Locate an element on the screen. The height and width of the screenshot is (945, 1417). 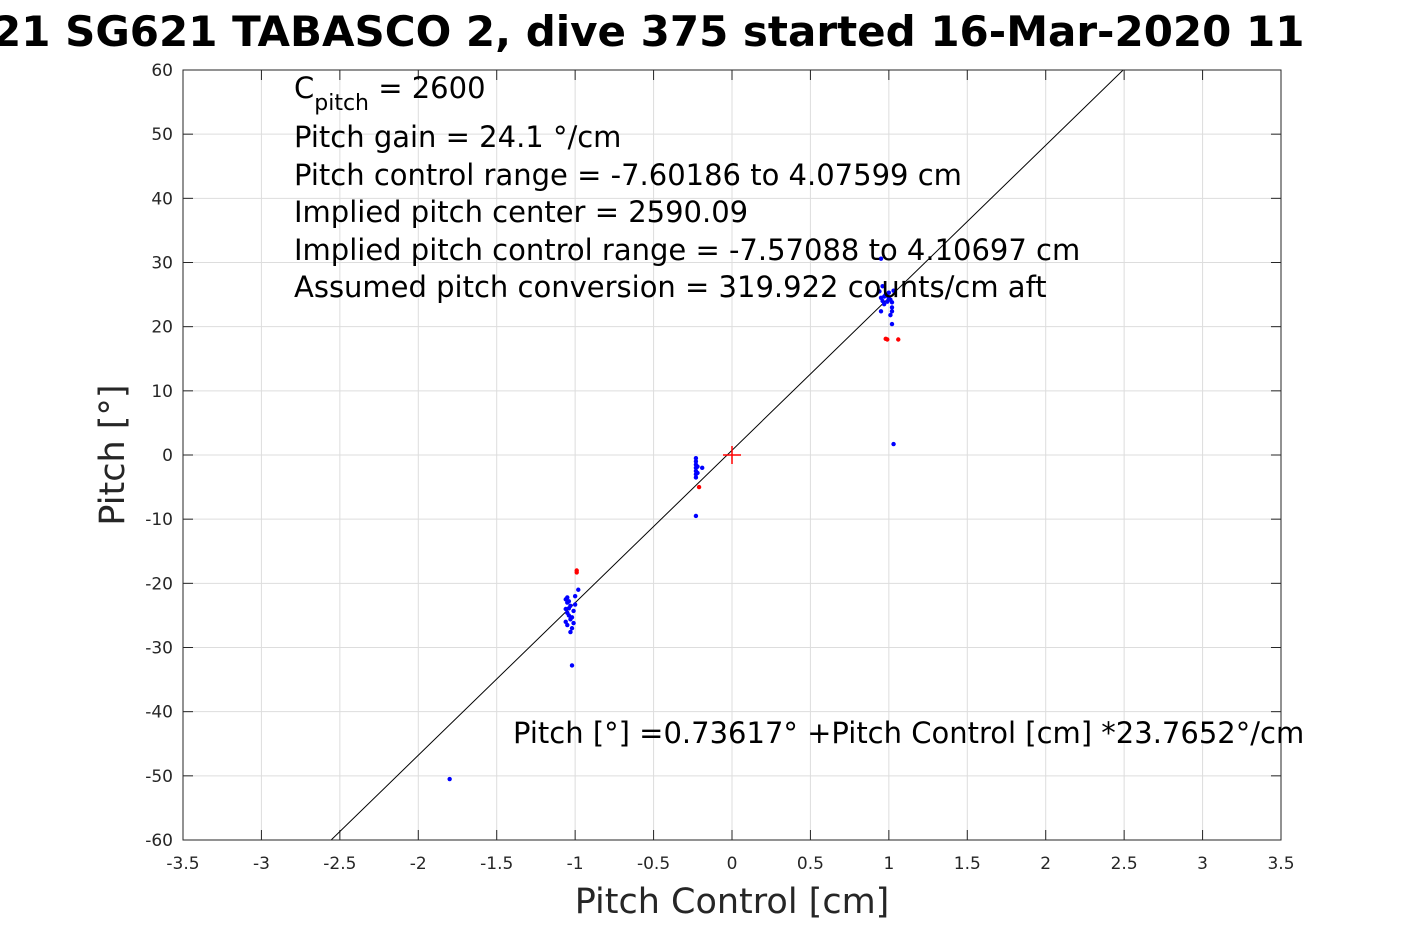
x-tick-label: -0.5 is located at coordinates (653, 864).